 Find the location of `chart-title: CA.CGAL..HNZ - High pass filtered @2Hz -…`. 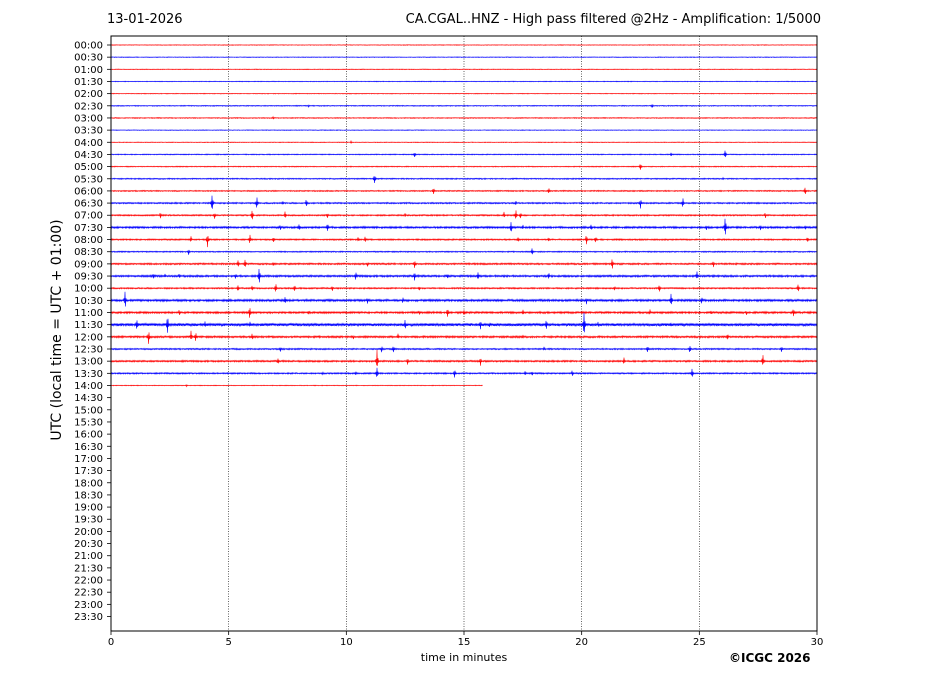

chart-title: CA.CGAL..HNZ - High pass filtered @2Hz -… is located at coordinates (613, 19).